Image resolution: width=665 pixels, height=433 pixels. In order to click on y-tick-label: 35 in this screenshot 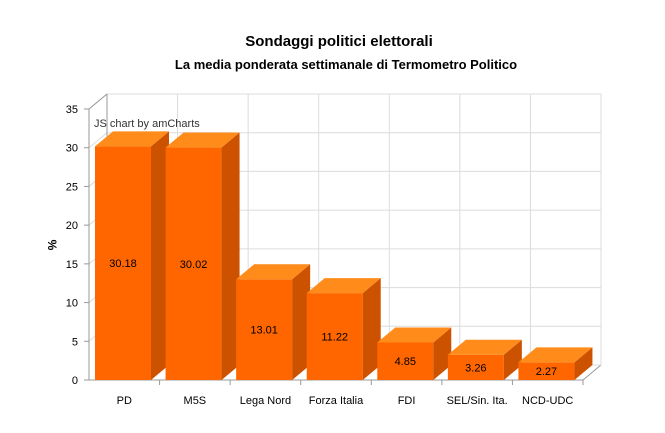, I will do `click(72, 110)`.